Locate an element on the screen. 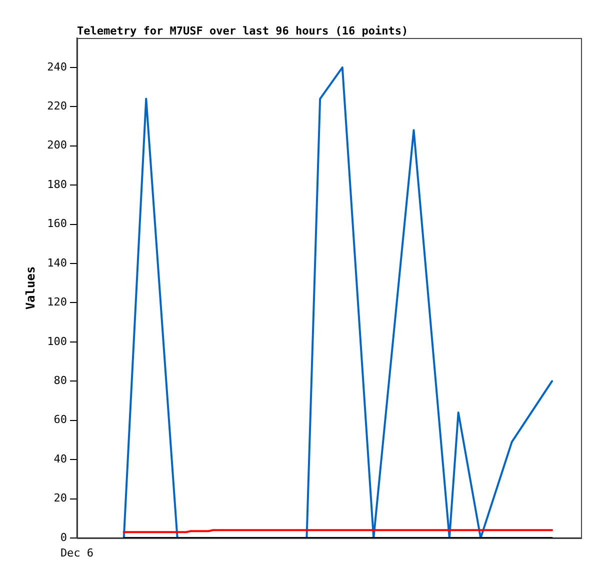 The height and width of the screenshot is (579, 597). y-tick-label: 0 is located at coordinates (63, 537).